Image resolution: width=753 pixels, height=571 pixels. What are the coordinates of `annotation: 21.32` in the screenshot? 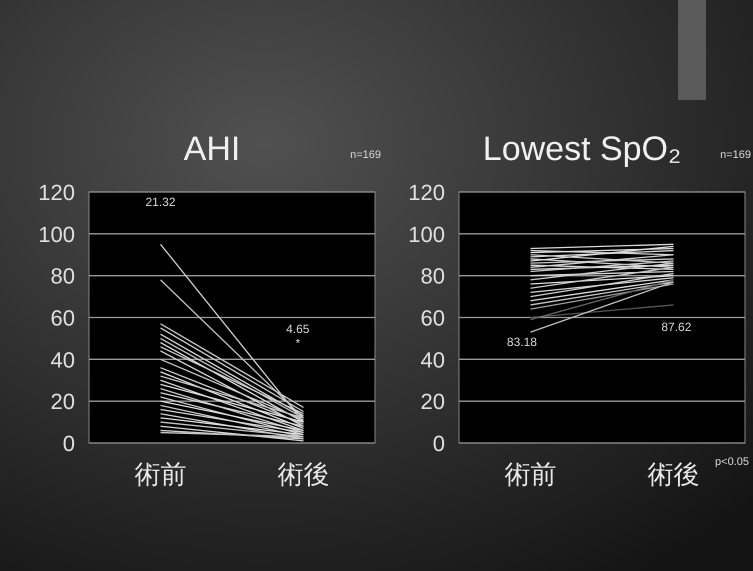 It's located at (160, 202).